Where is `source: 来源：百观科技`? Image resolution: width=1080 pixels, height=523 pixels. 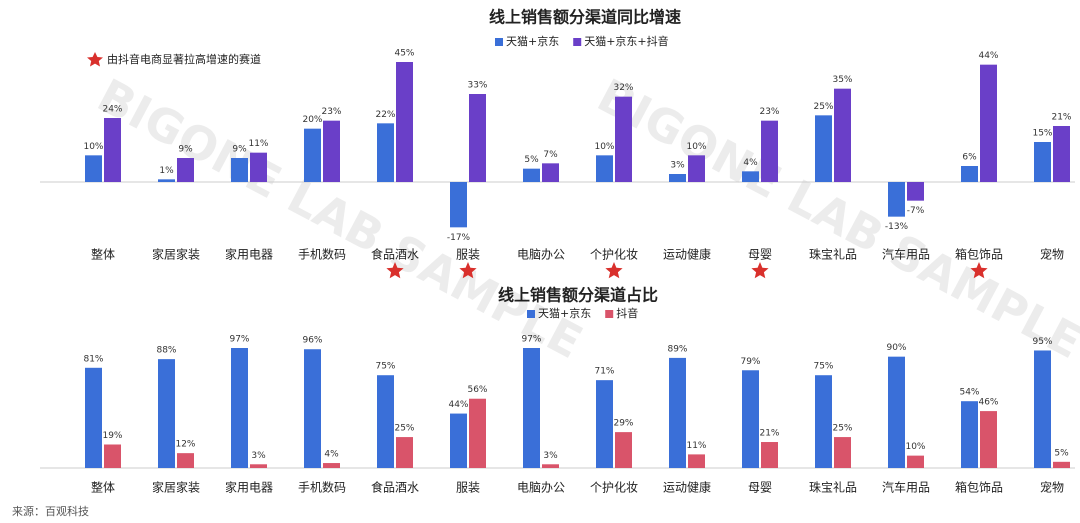 source: 来源：百观科技 is located at coordinates (50, 511).